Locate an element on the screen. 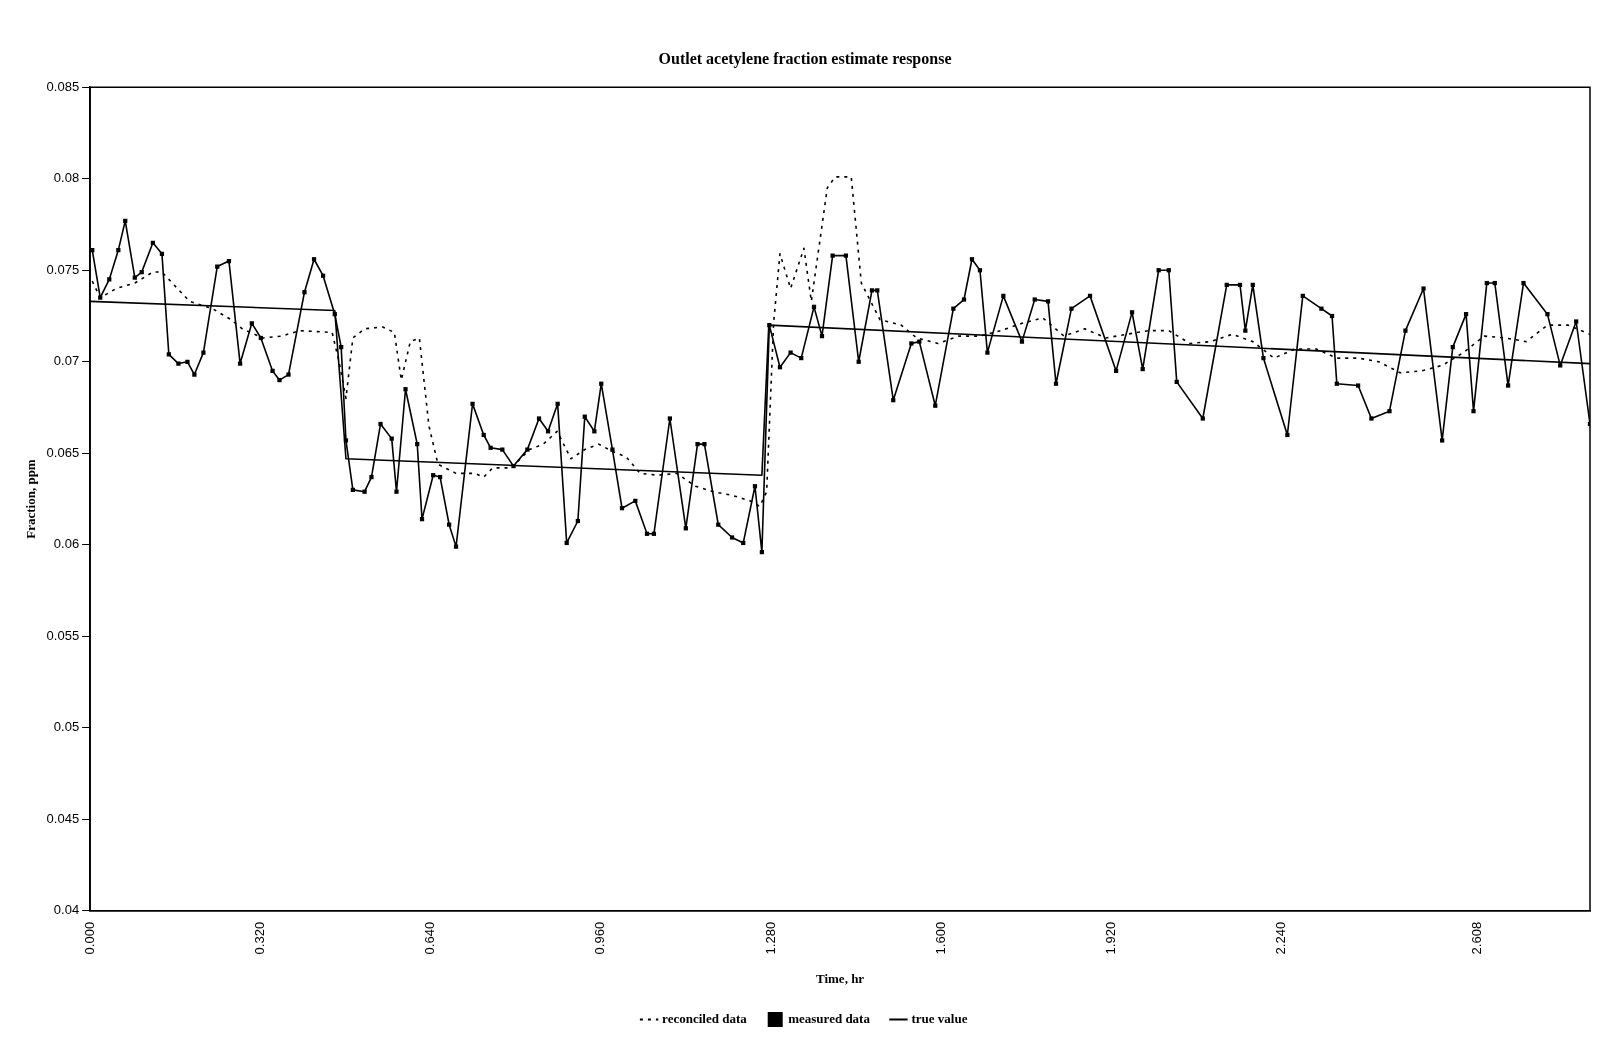  y-tick-label: 0.07 is located at coordinates (66, 361).